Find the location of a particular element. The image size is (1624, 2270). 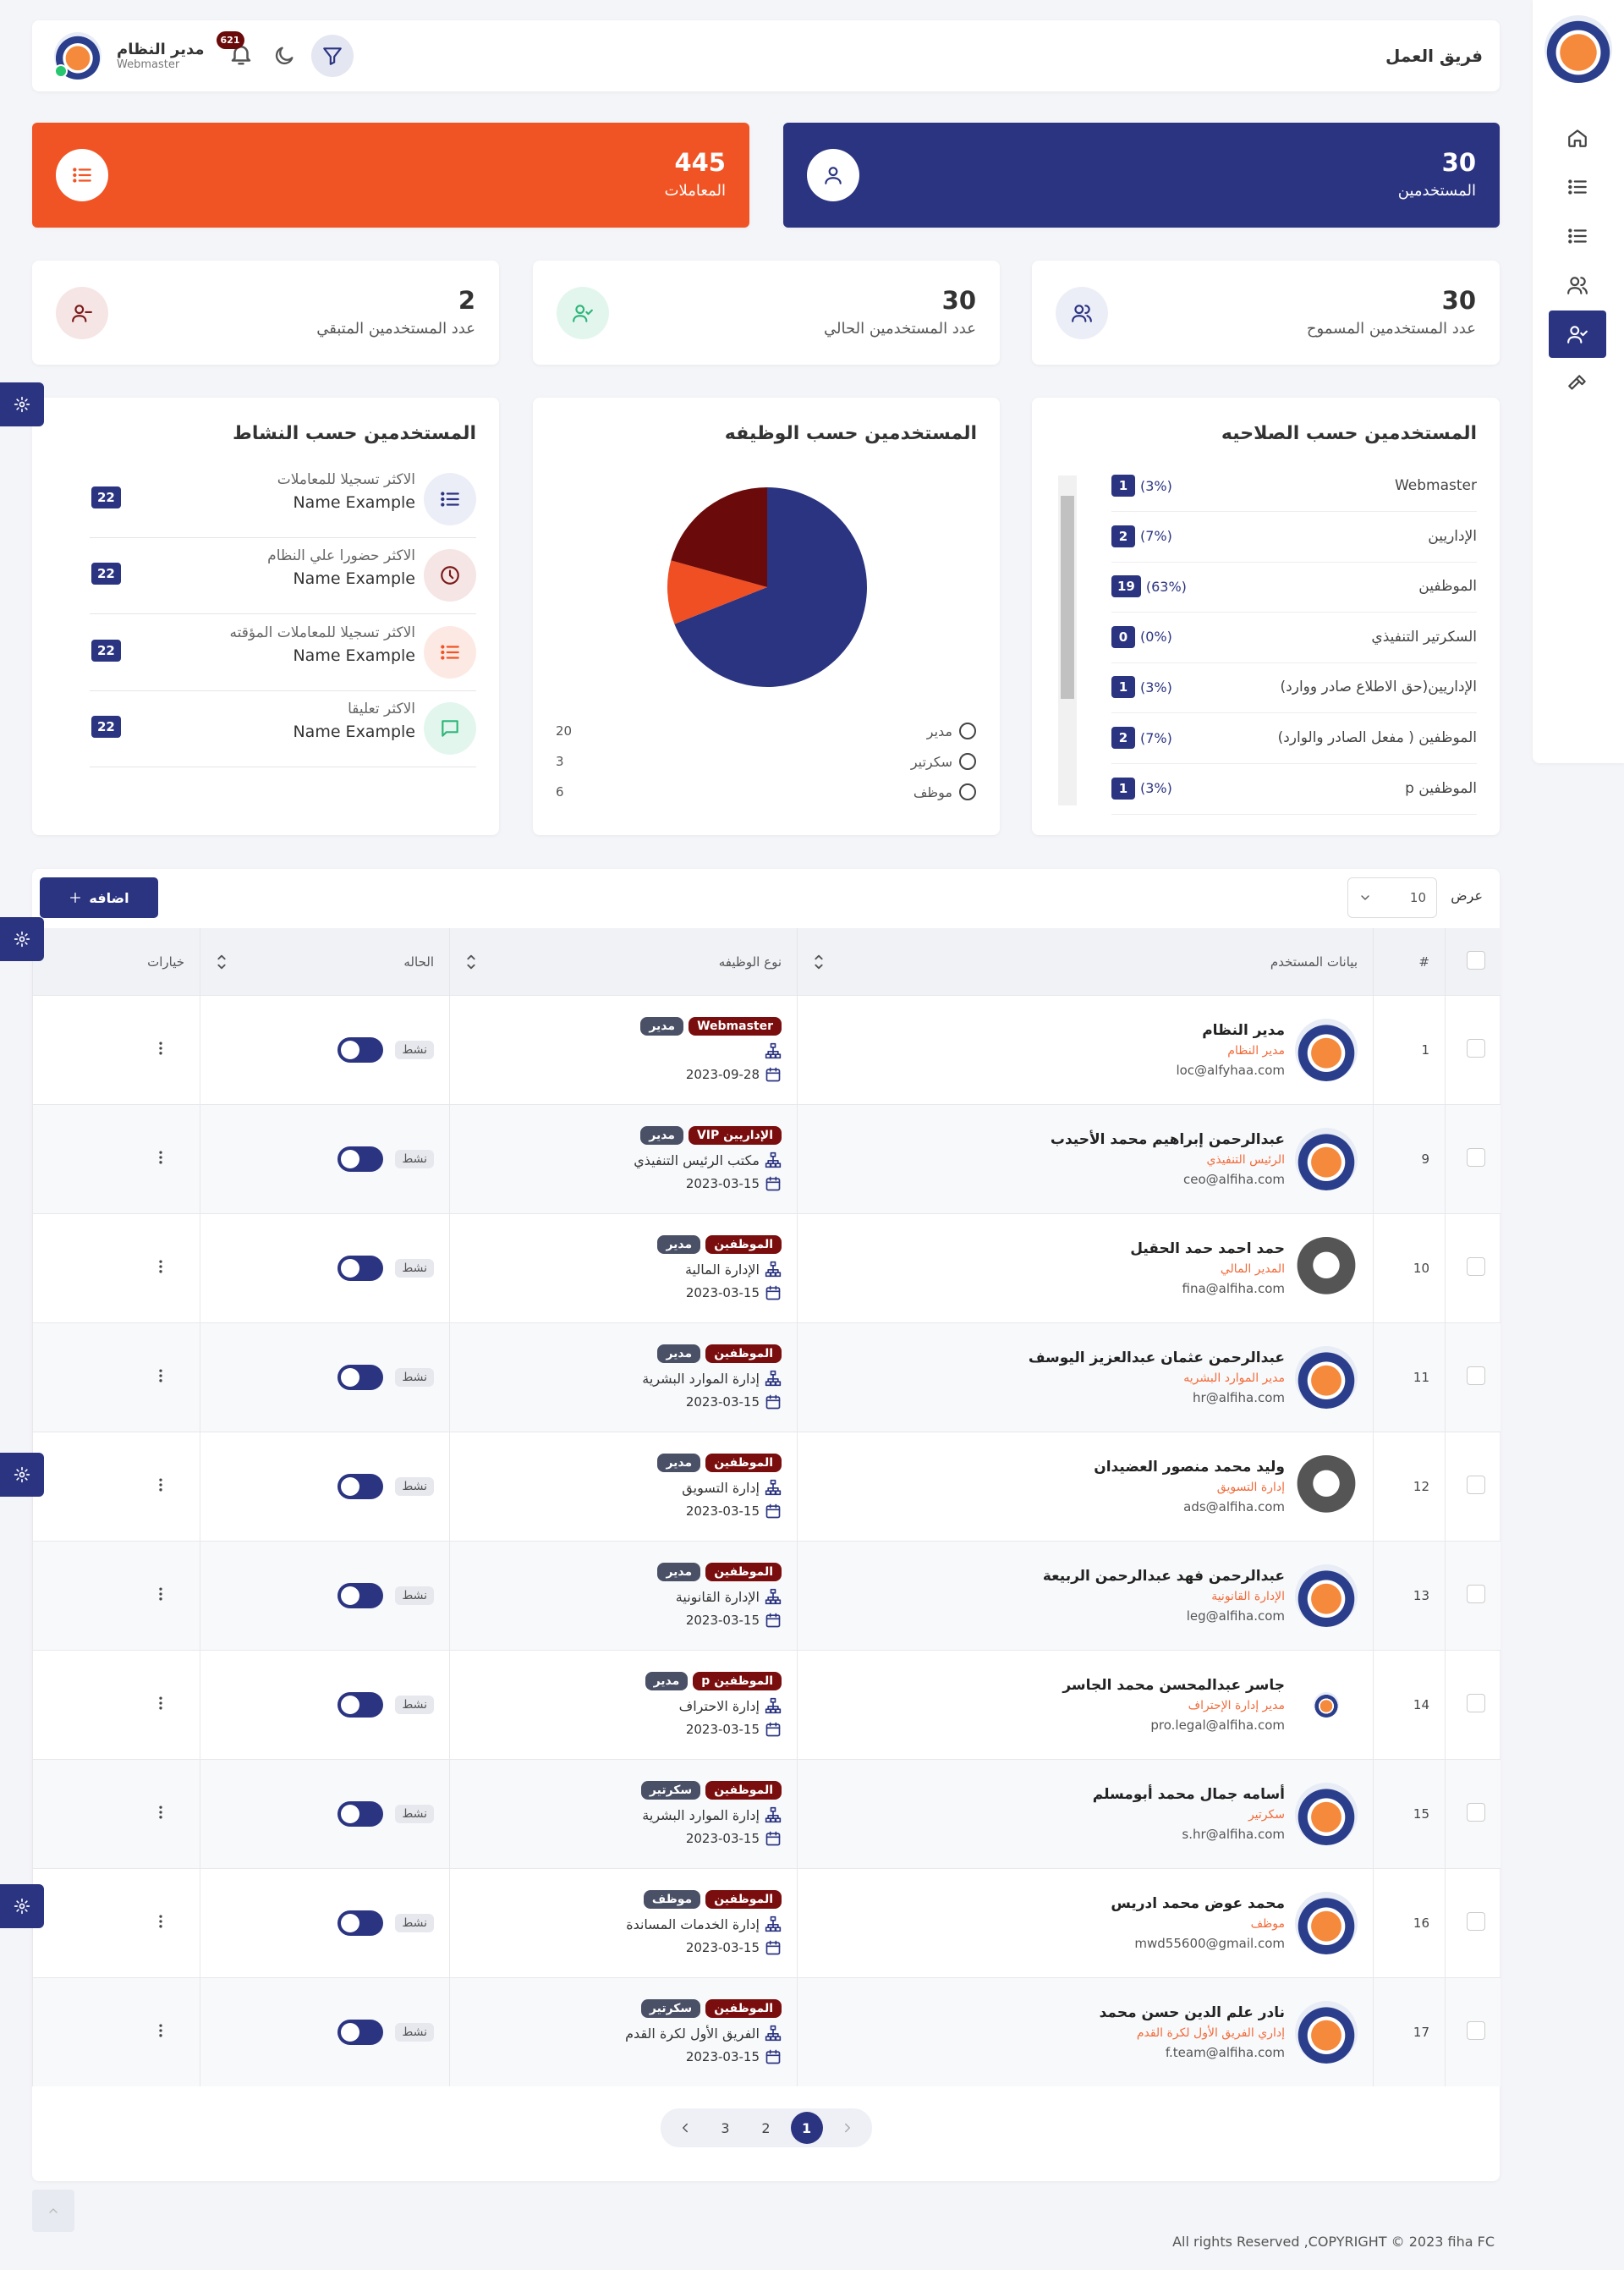

filter-button is located at coordinates (332, 56).